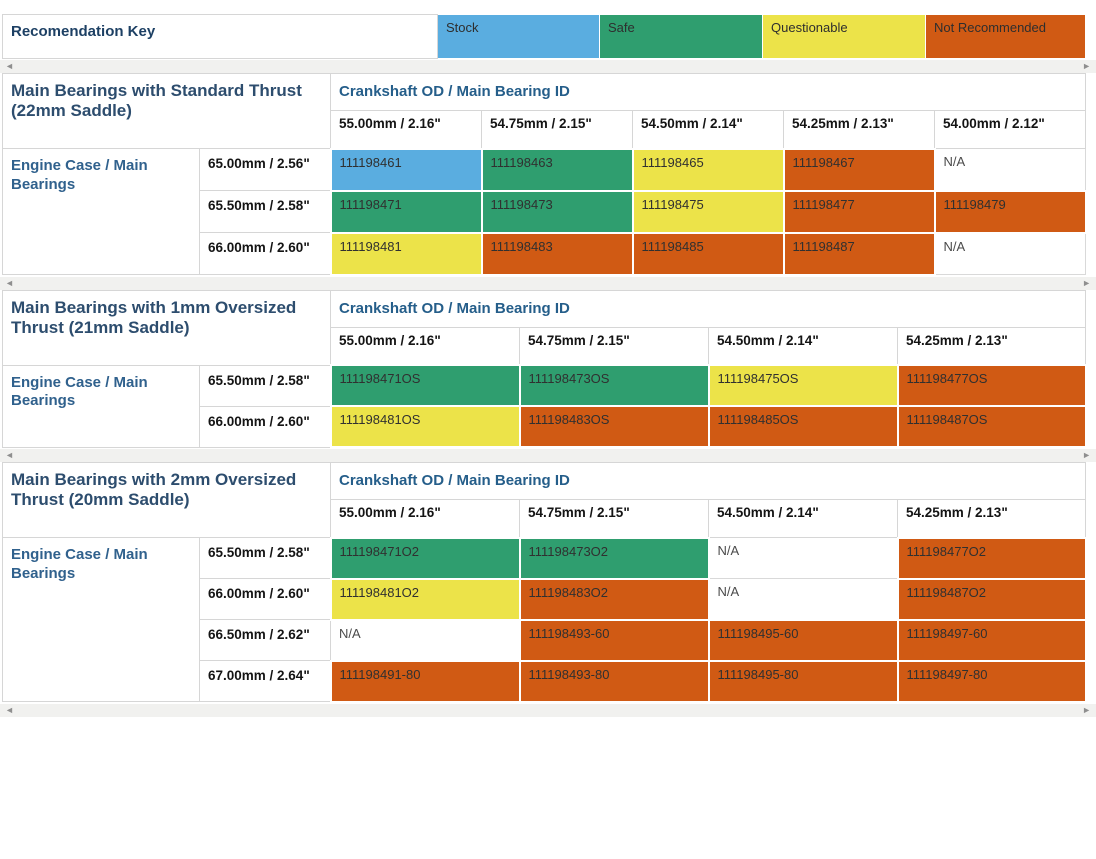 The width and height of the screenshot is (1096, 859). Describe the element at coordinates (425, 558) in the screenshot. I see `part-number-cell: 111198471O2` at that location.